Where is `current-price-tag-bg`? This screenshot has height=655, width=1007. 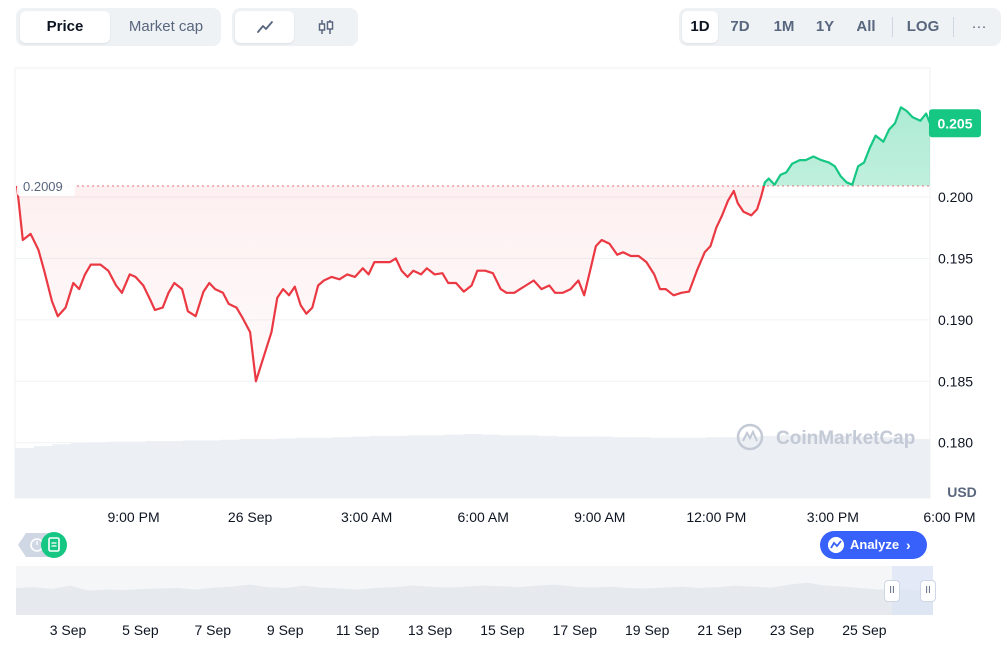
current-price-tag-bg is located at coordinates (955, 123).